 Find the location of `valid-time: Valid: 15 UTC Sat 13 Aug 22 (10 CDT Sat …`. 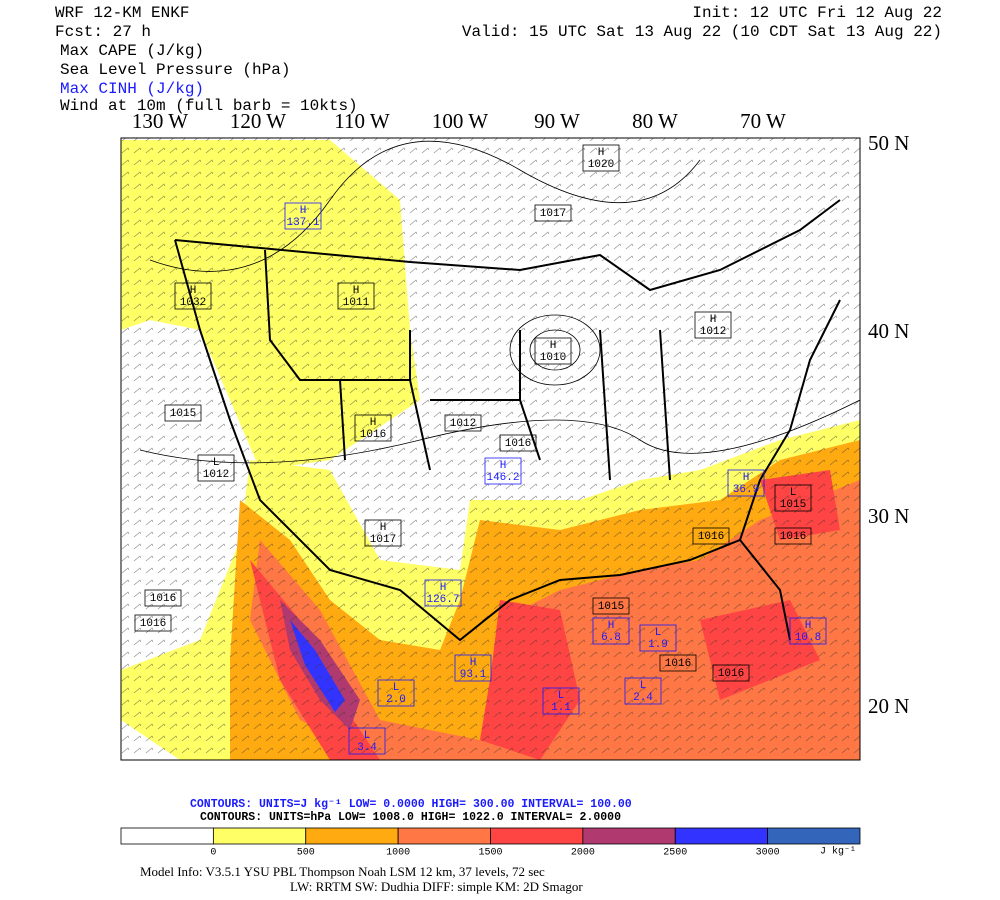

valid-time: Valid: 15 UTC Sat 13 Aug 22 (10 CDT Sat … is located at coordinates (702, 32).